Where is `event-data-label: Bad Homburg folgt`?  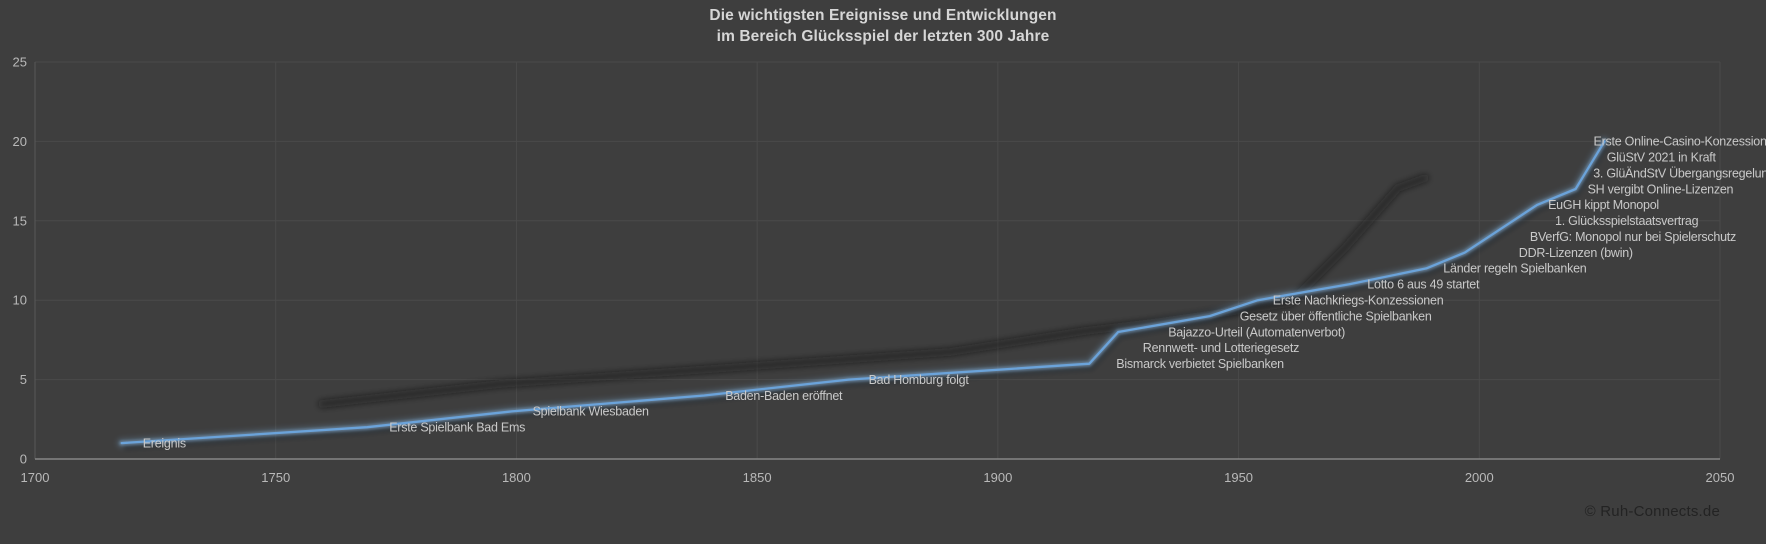
event-data-label: Bad Homburg folgt is located at coordinates (919, 380).